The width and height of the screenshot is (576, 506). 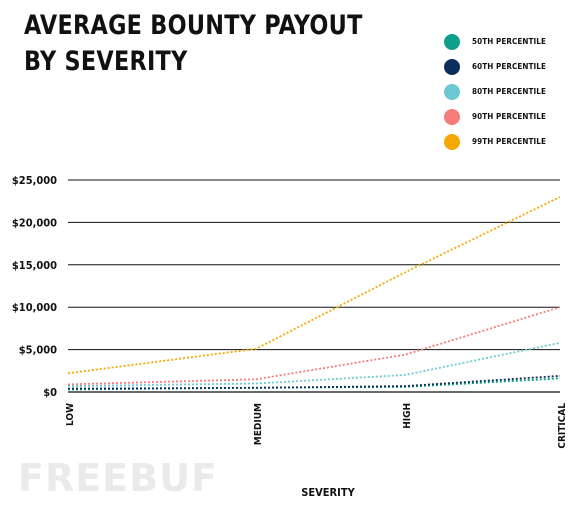 What do you see at coordinates (34, 307) in the screenshot?
I see `y-tick-label: $10,000` at bounding box center [34, 307].